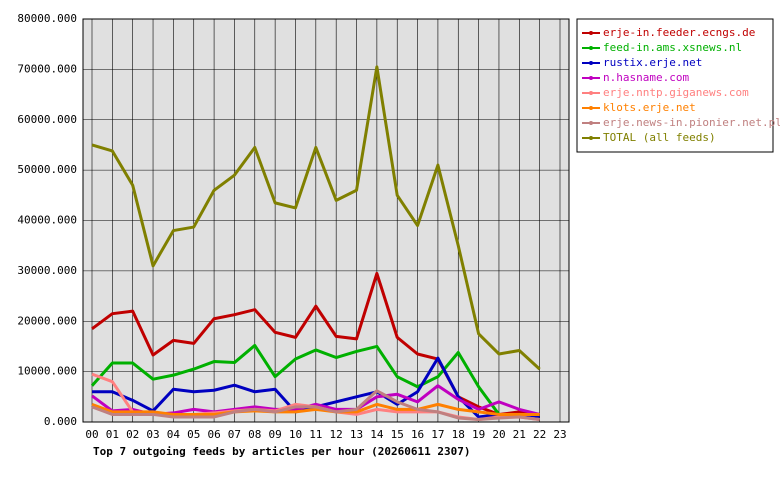 This screenshot has width=780, height=480. I want to click on y-tick-label: 60000.000, so click(47, 119).